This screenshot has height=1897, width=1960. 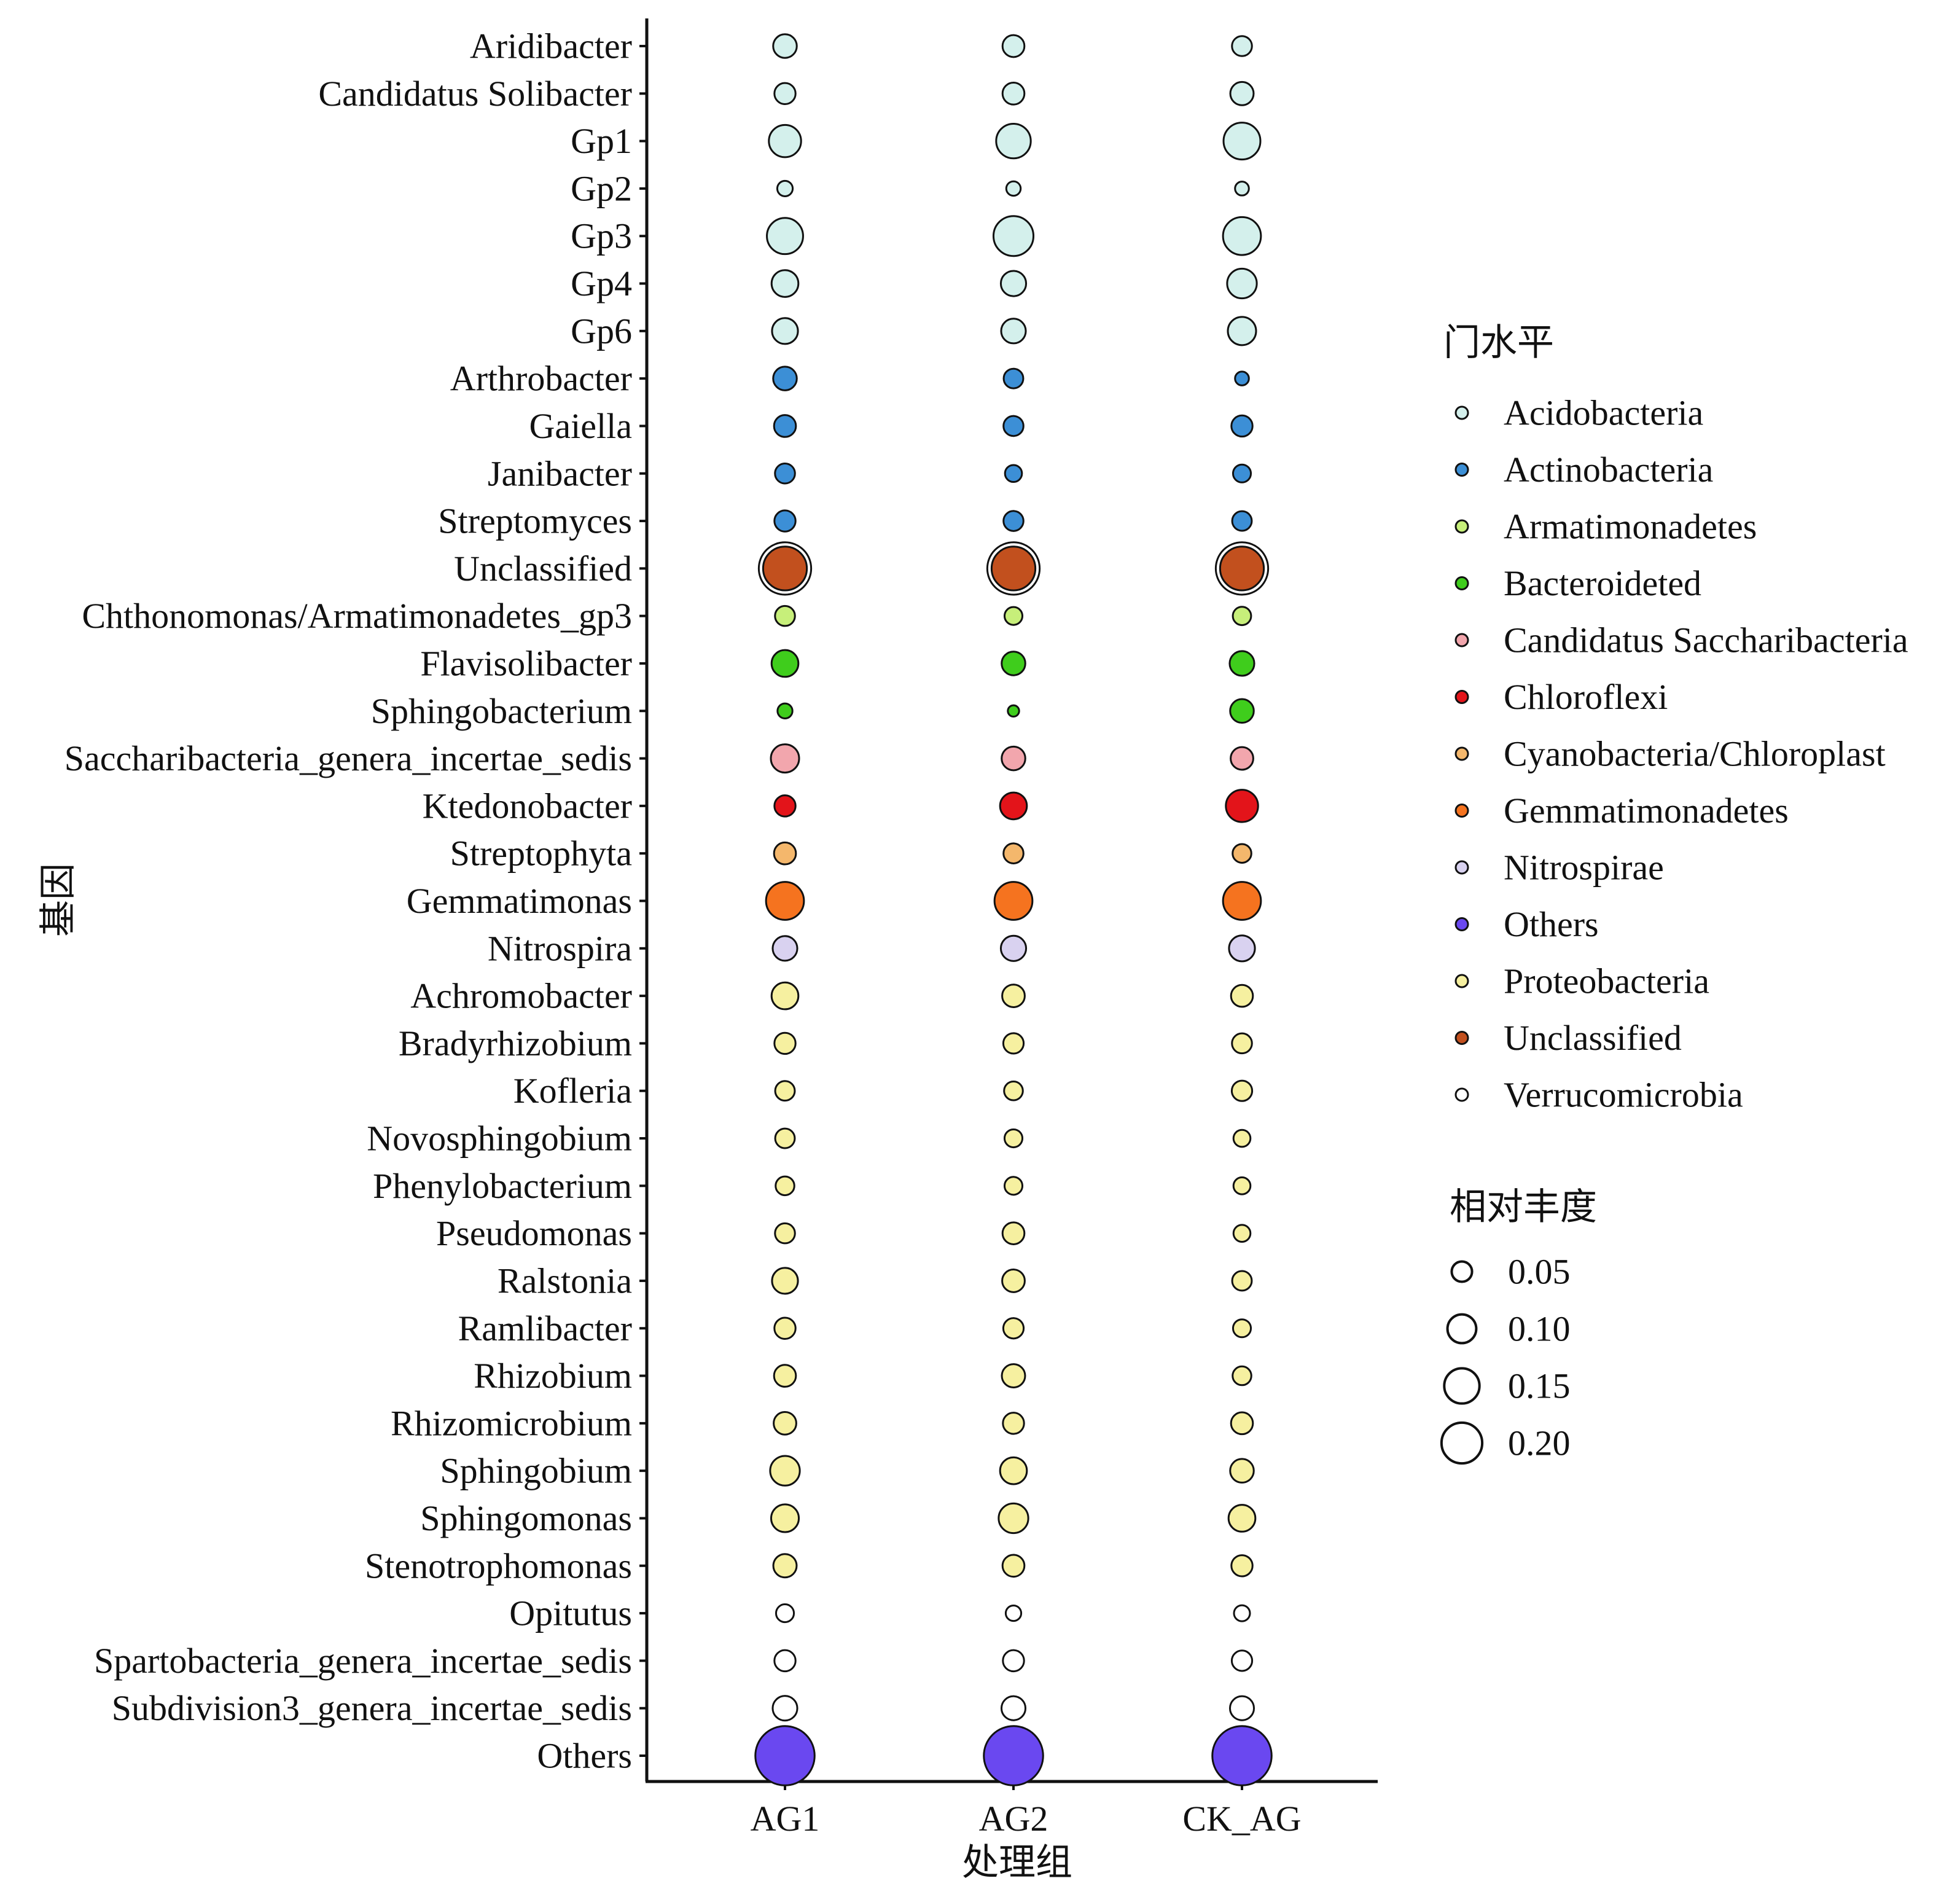 I want to click on point-gp4-ag2, so click(x=1013, y=283).